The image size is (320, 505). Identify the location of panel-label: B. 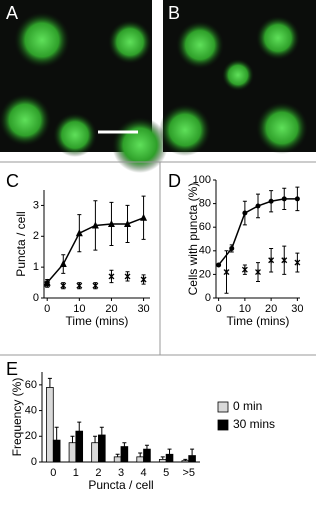
(174, 13).